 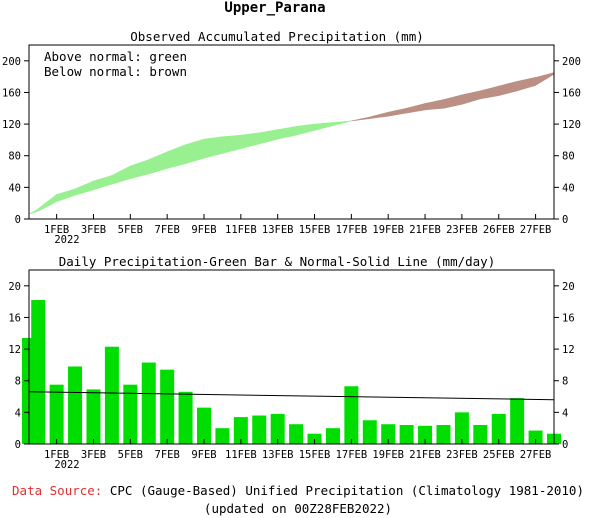 What do you see at coordinates (115, 71) in the screenshot?
I see `accum-legend-below: Below normal: brown` at bounding box center [115, 71].